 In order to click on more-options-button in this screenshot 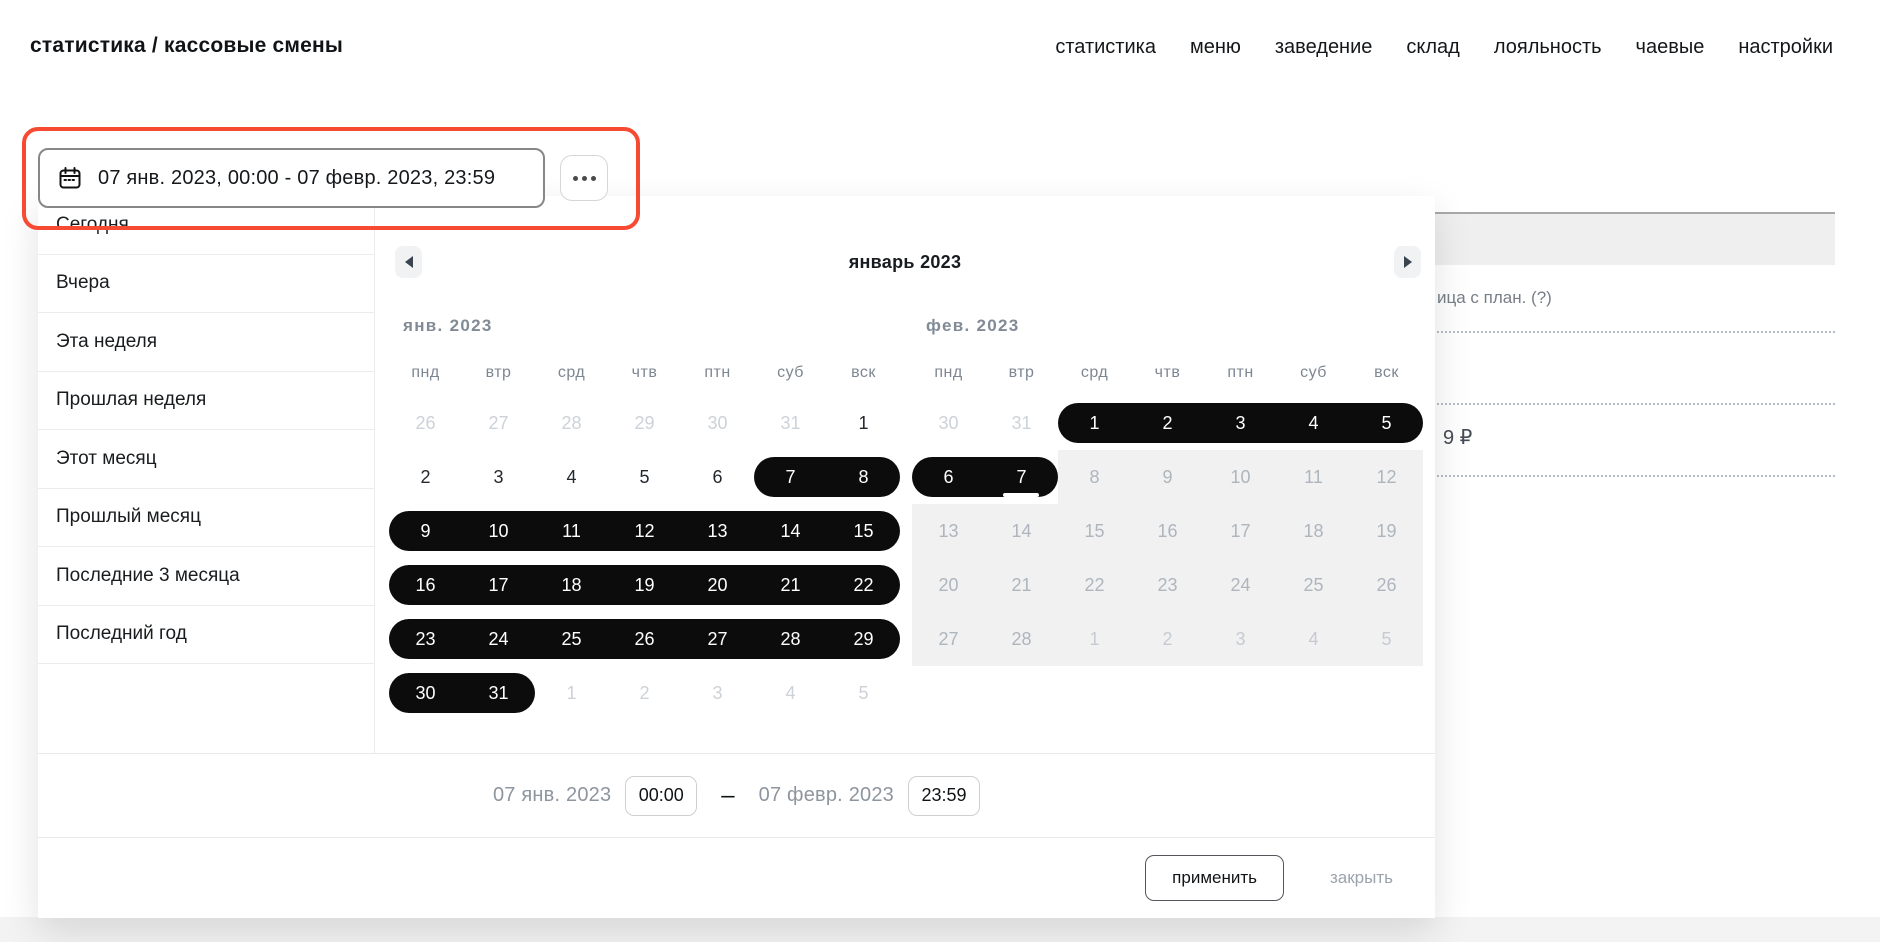, I will do `click(584, 178)`.